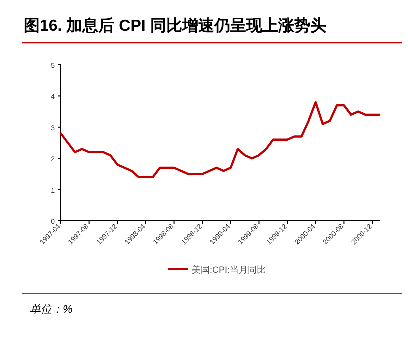  I want to click on legend-label: 美国:CPI:当月同比, so click(229, 270).